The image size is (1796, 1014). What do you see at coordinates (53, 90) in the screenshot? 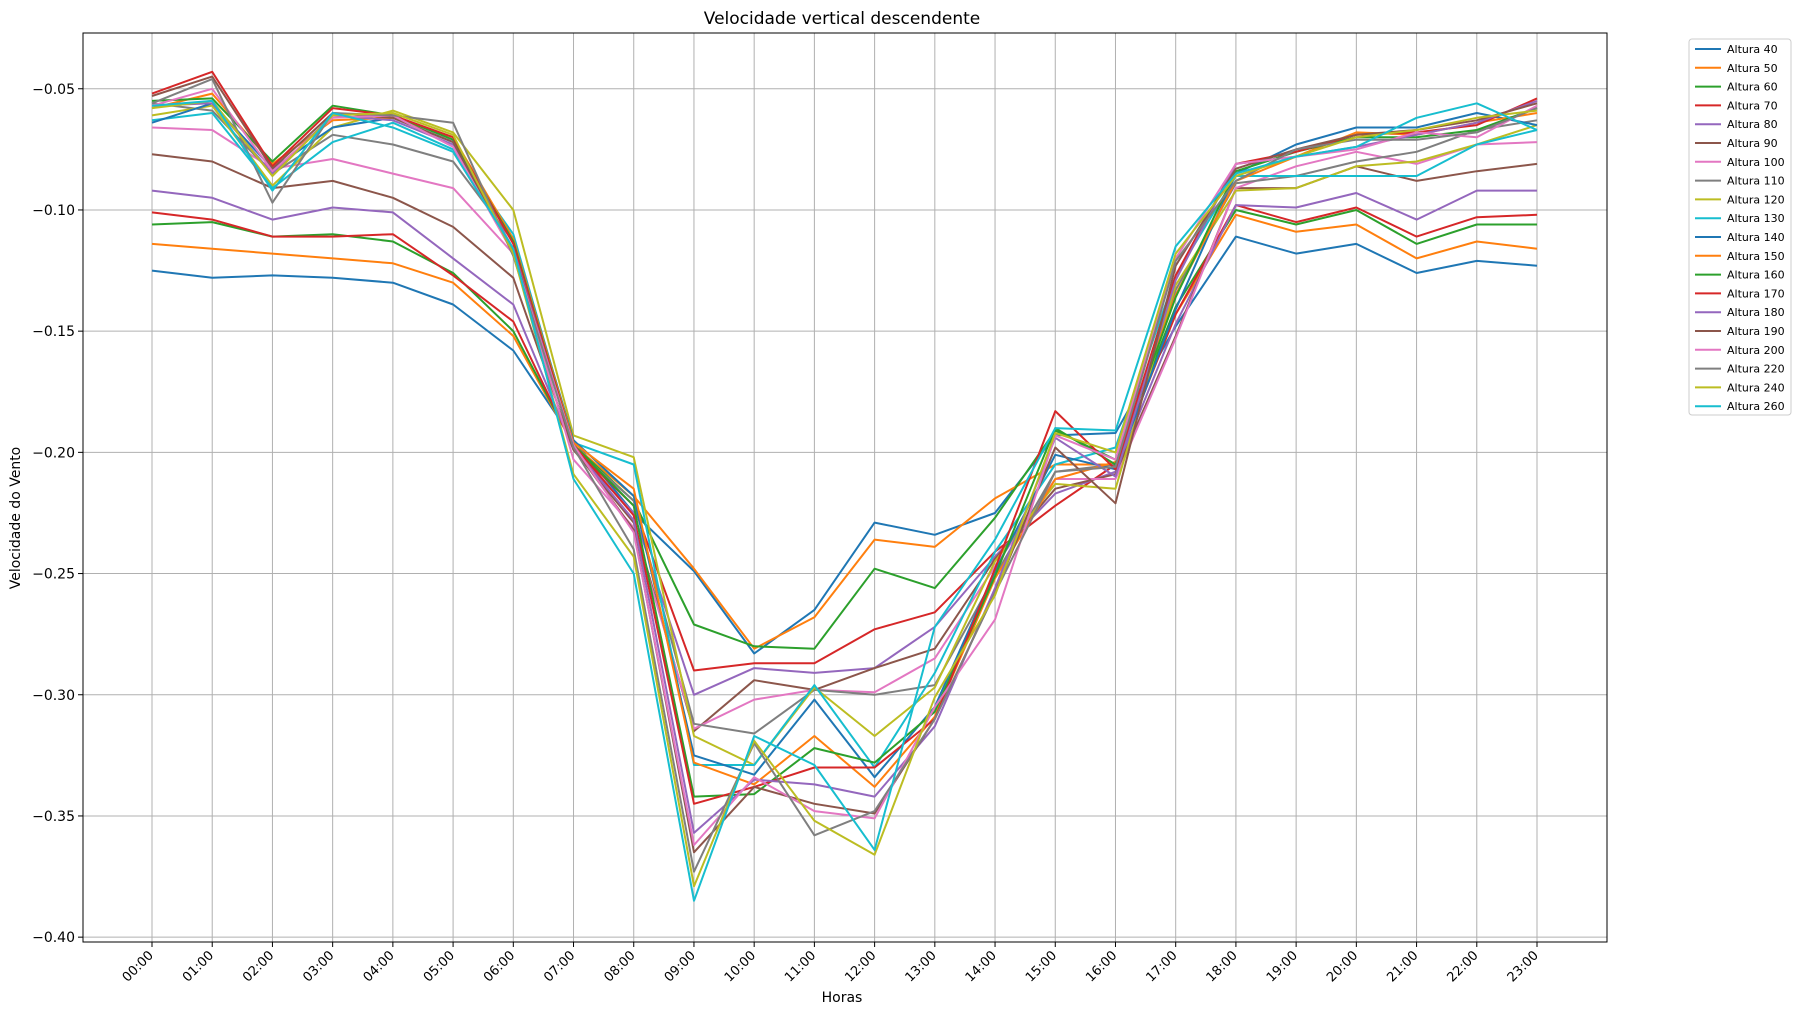
I see `y-tick-label: −0.05` at bounding box center [53, 90].